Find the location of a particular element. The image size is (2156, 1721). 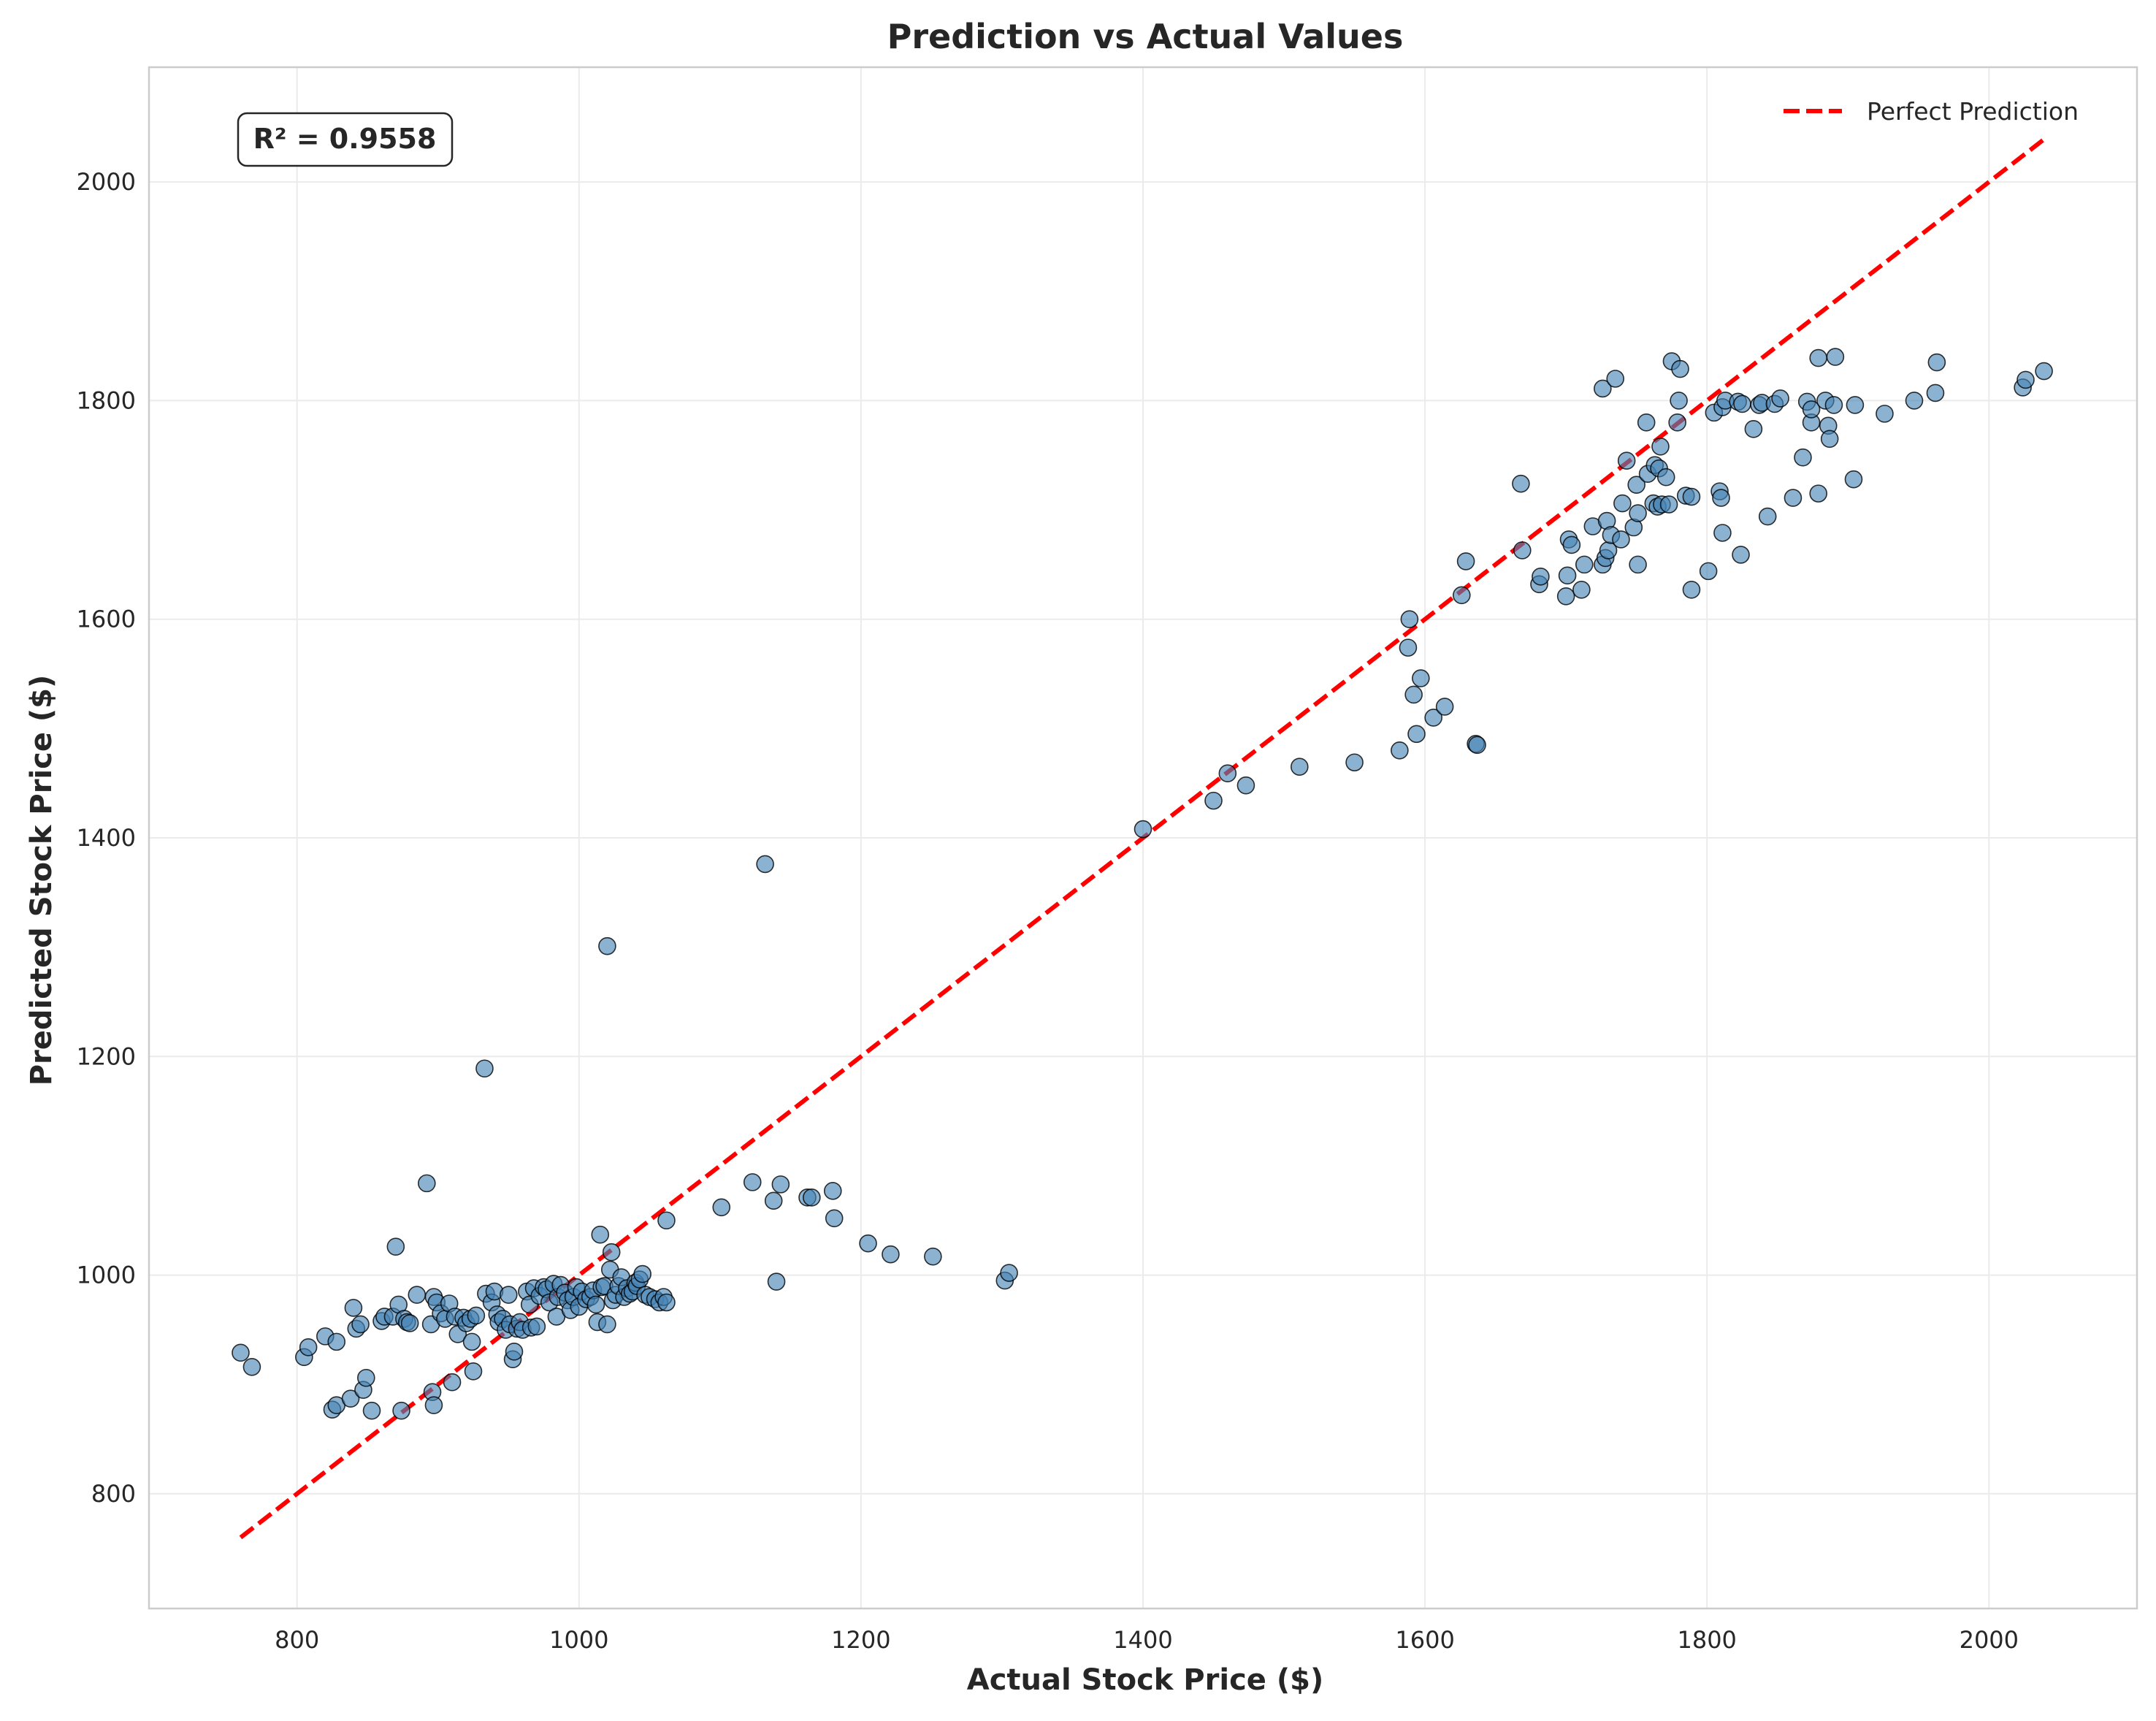

y-tick-label: 1800 is located at coordinates (107, 400).